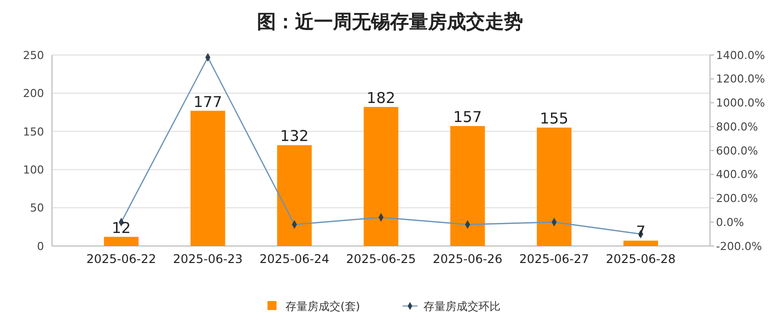 This screenshot has height=328, width=780. Describe the element at coordinates (33, 55) in the screenshot. I see `y-tick-label: 250` at that location.